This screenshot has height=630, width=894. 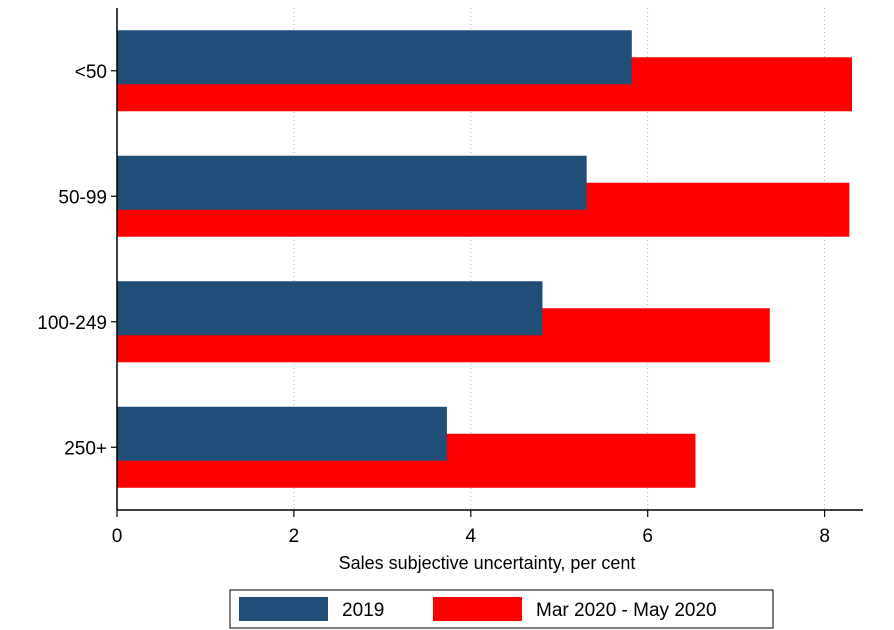 What do you see at coordinates (117, 536) in the screenshot?
I see `x-tick-label: 0` at bounding box center [117, 536].